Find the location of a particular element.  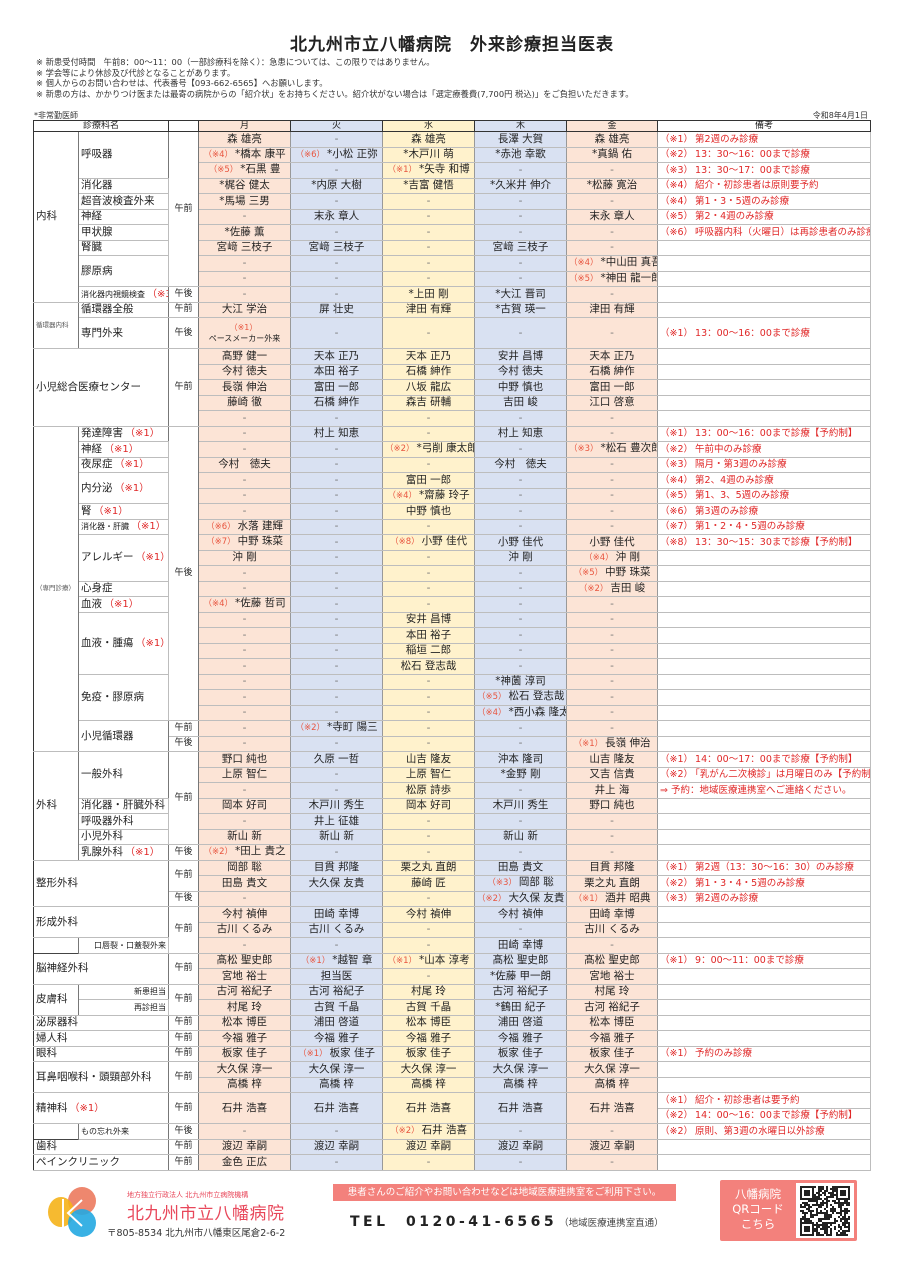

doctor-cell-mon: *梶谷 健太 is located at coordinates (245, 185).